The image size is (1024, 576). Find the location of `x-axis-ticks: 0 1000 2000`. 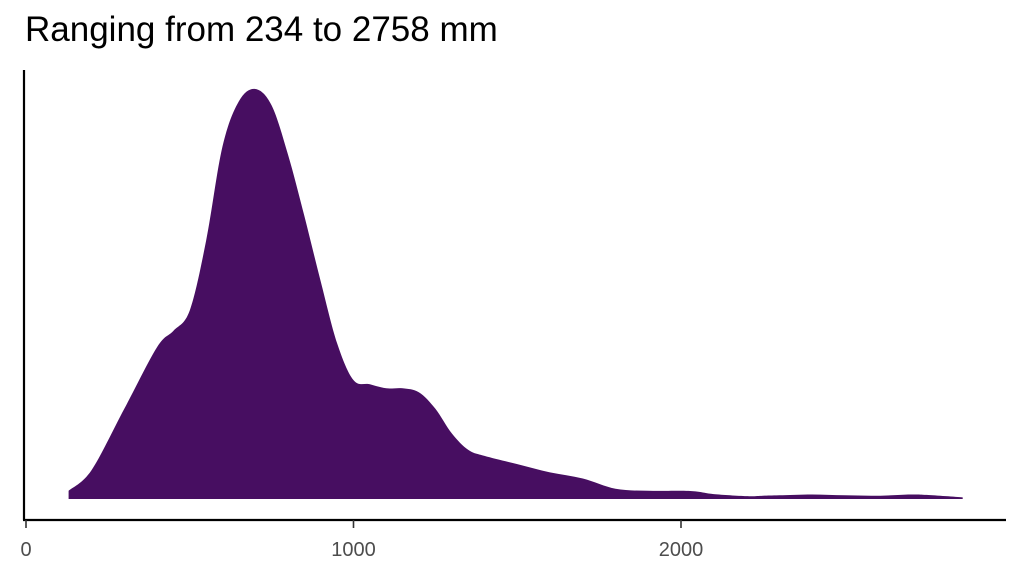

x-axis-ticks: 0 1000 2000 is located at coordinates (361, 540).